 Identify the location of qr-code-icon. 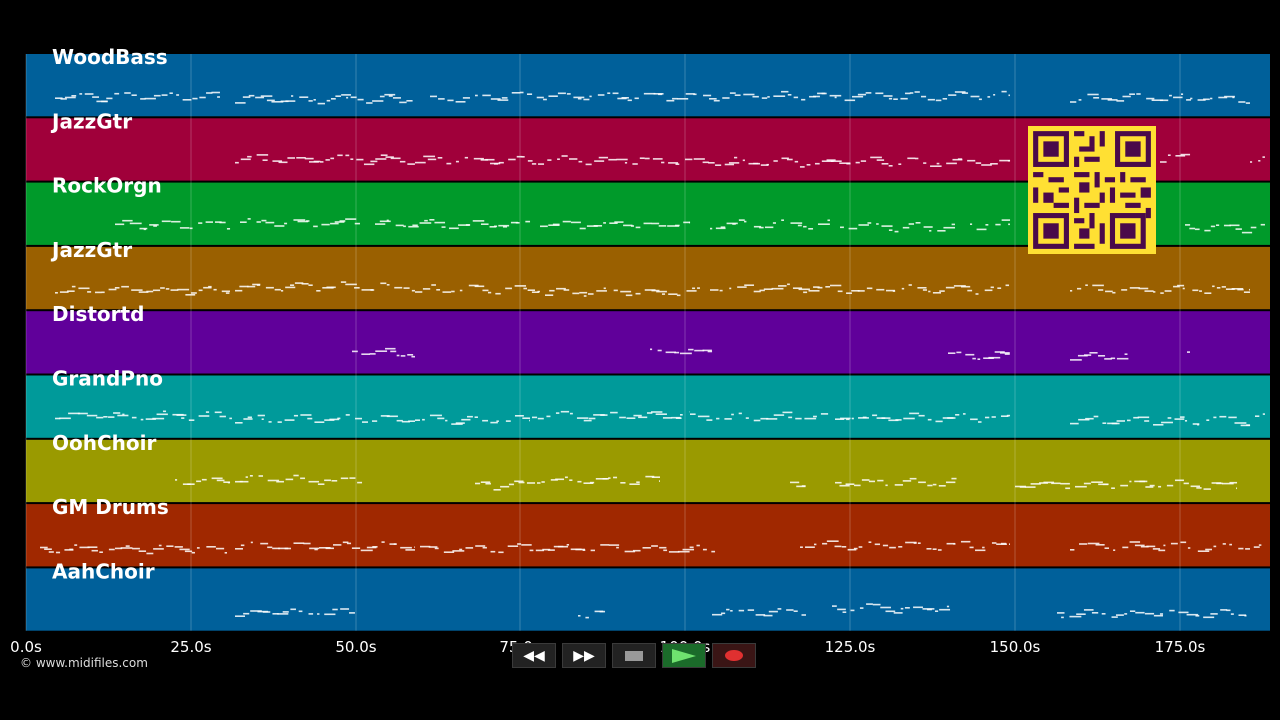
(1092, 190).